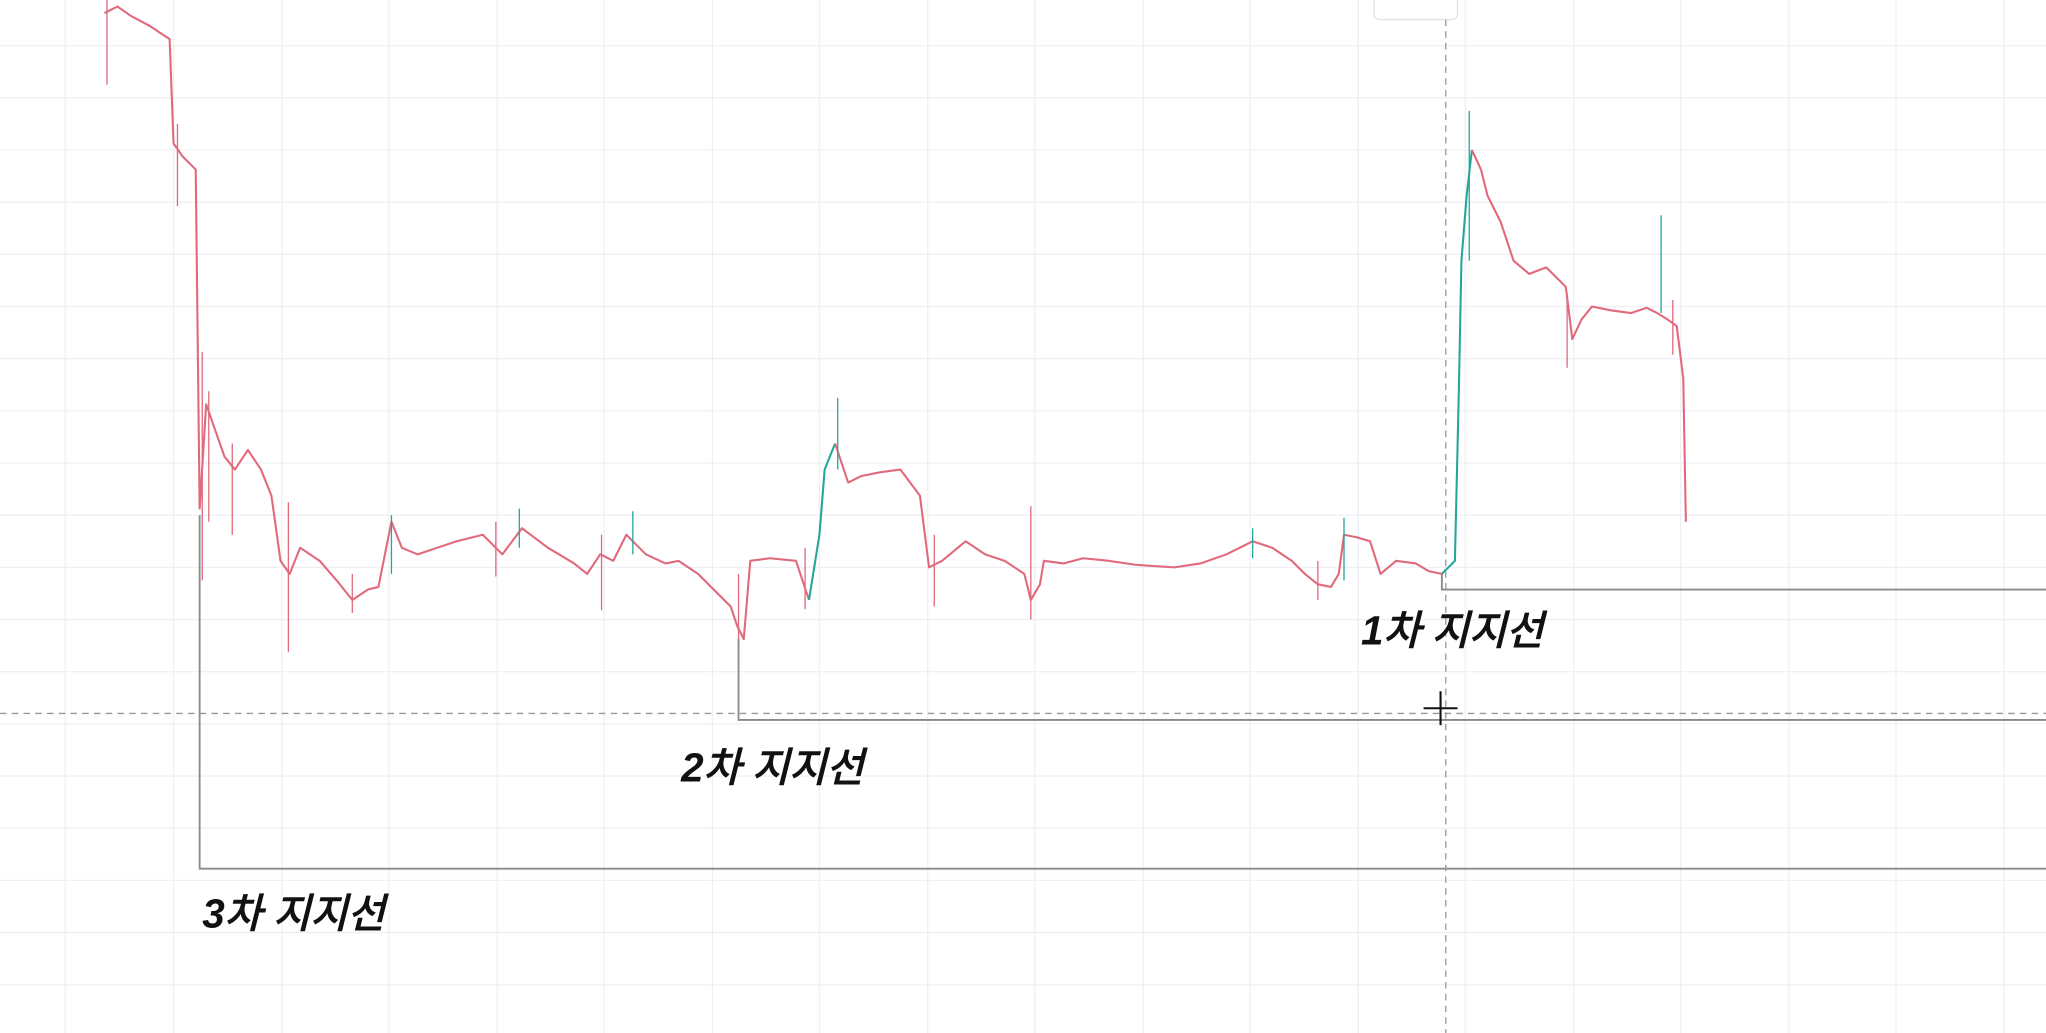 The image size is (2046, 1033). I want to click on annotation-label: 3차 지지선, so click(295, 913).